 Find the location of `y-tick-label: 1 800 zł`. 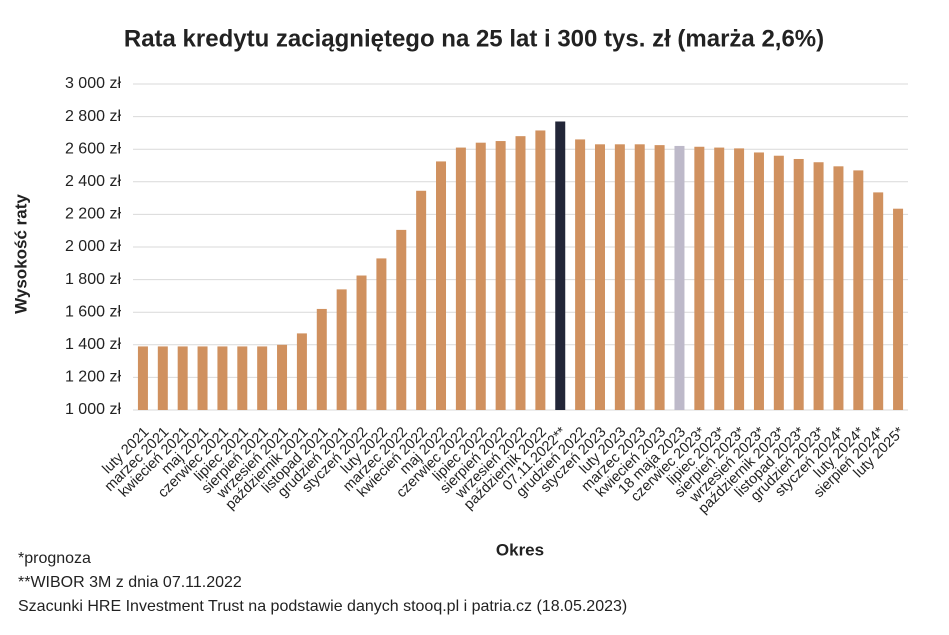

y-tick-label: 1 800 zł is located at coordinates (93, 279).